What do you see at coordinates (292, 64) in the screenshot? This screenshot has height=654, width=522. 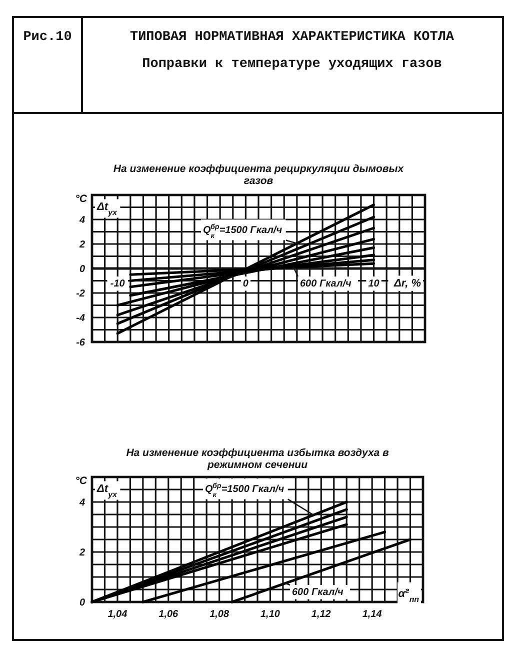 I see `text: Поправки к температуре уходящих газов` at bounding box center [292, 64].